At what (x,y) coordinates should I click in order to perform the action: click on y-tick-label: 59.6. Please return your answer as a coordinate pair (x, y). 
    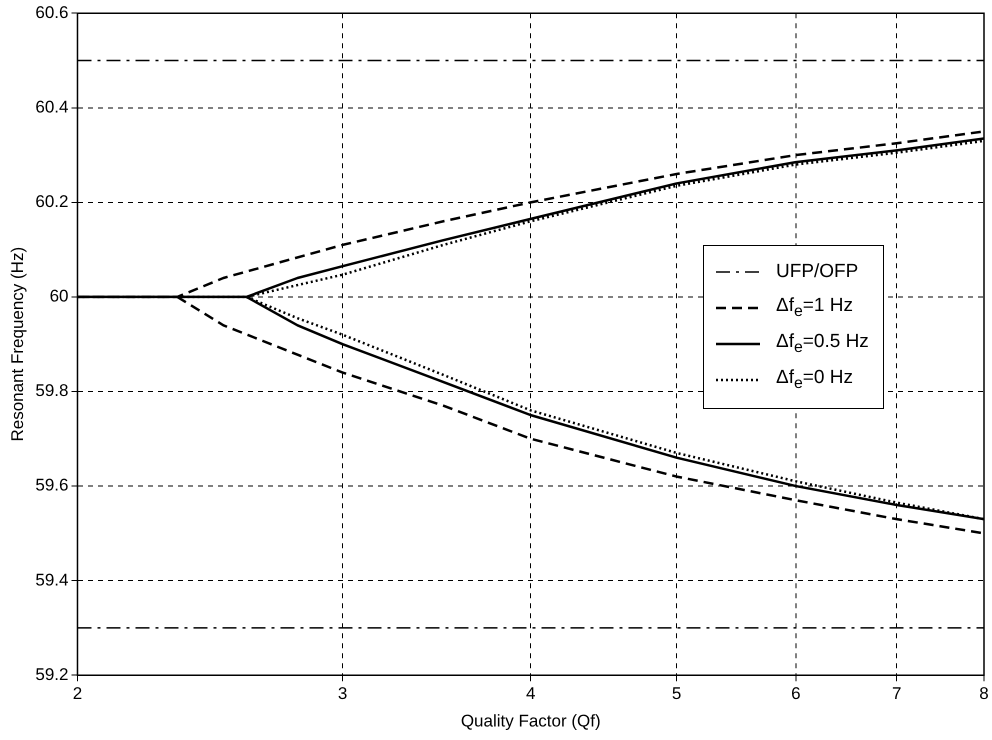
    Looking at the image, I should click on (51, 485).